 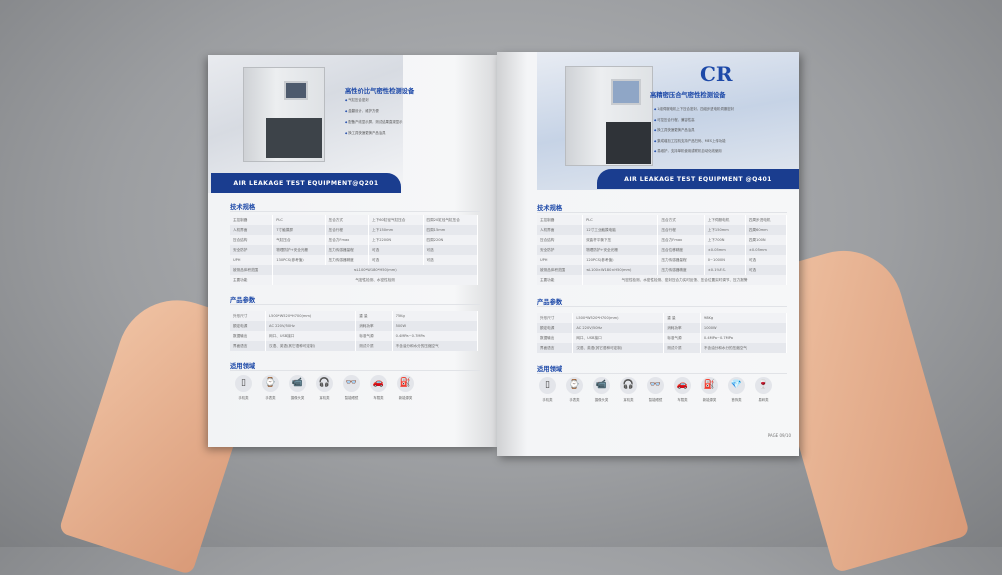 I want to click on table-cell: 被测品体积范围, so click(x=252, y=270).